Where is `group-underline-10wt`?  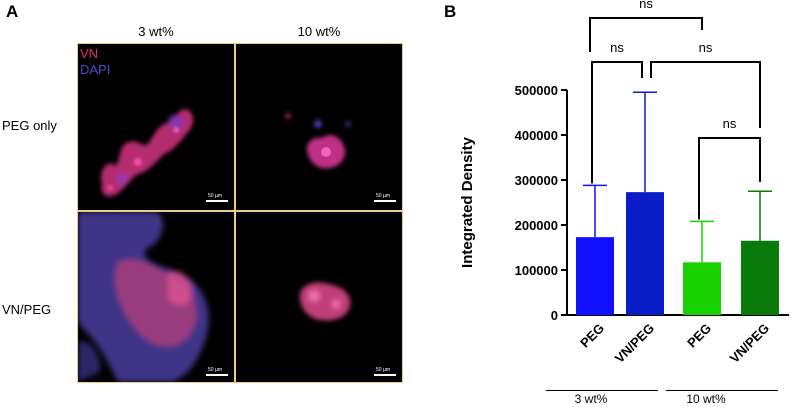 group-underline-10wt is located at coordinates (722, 390).